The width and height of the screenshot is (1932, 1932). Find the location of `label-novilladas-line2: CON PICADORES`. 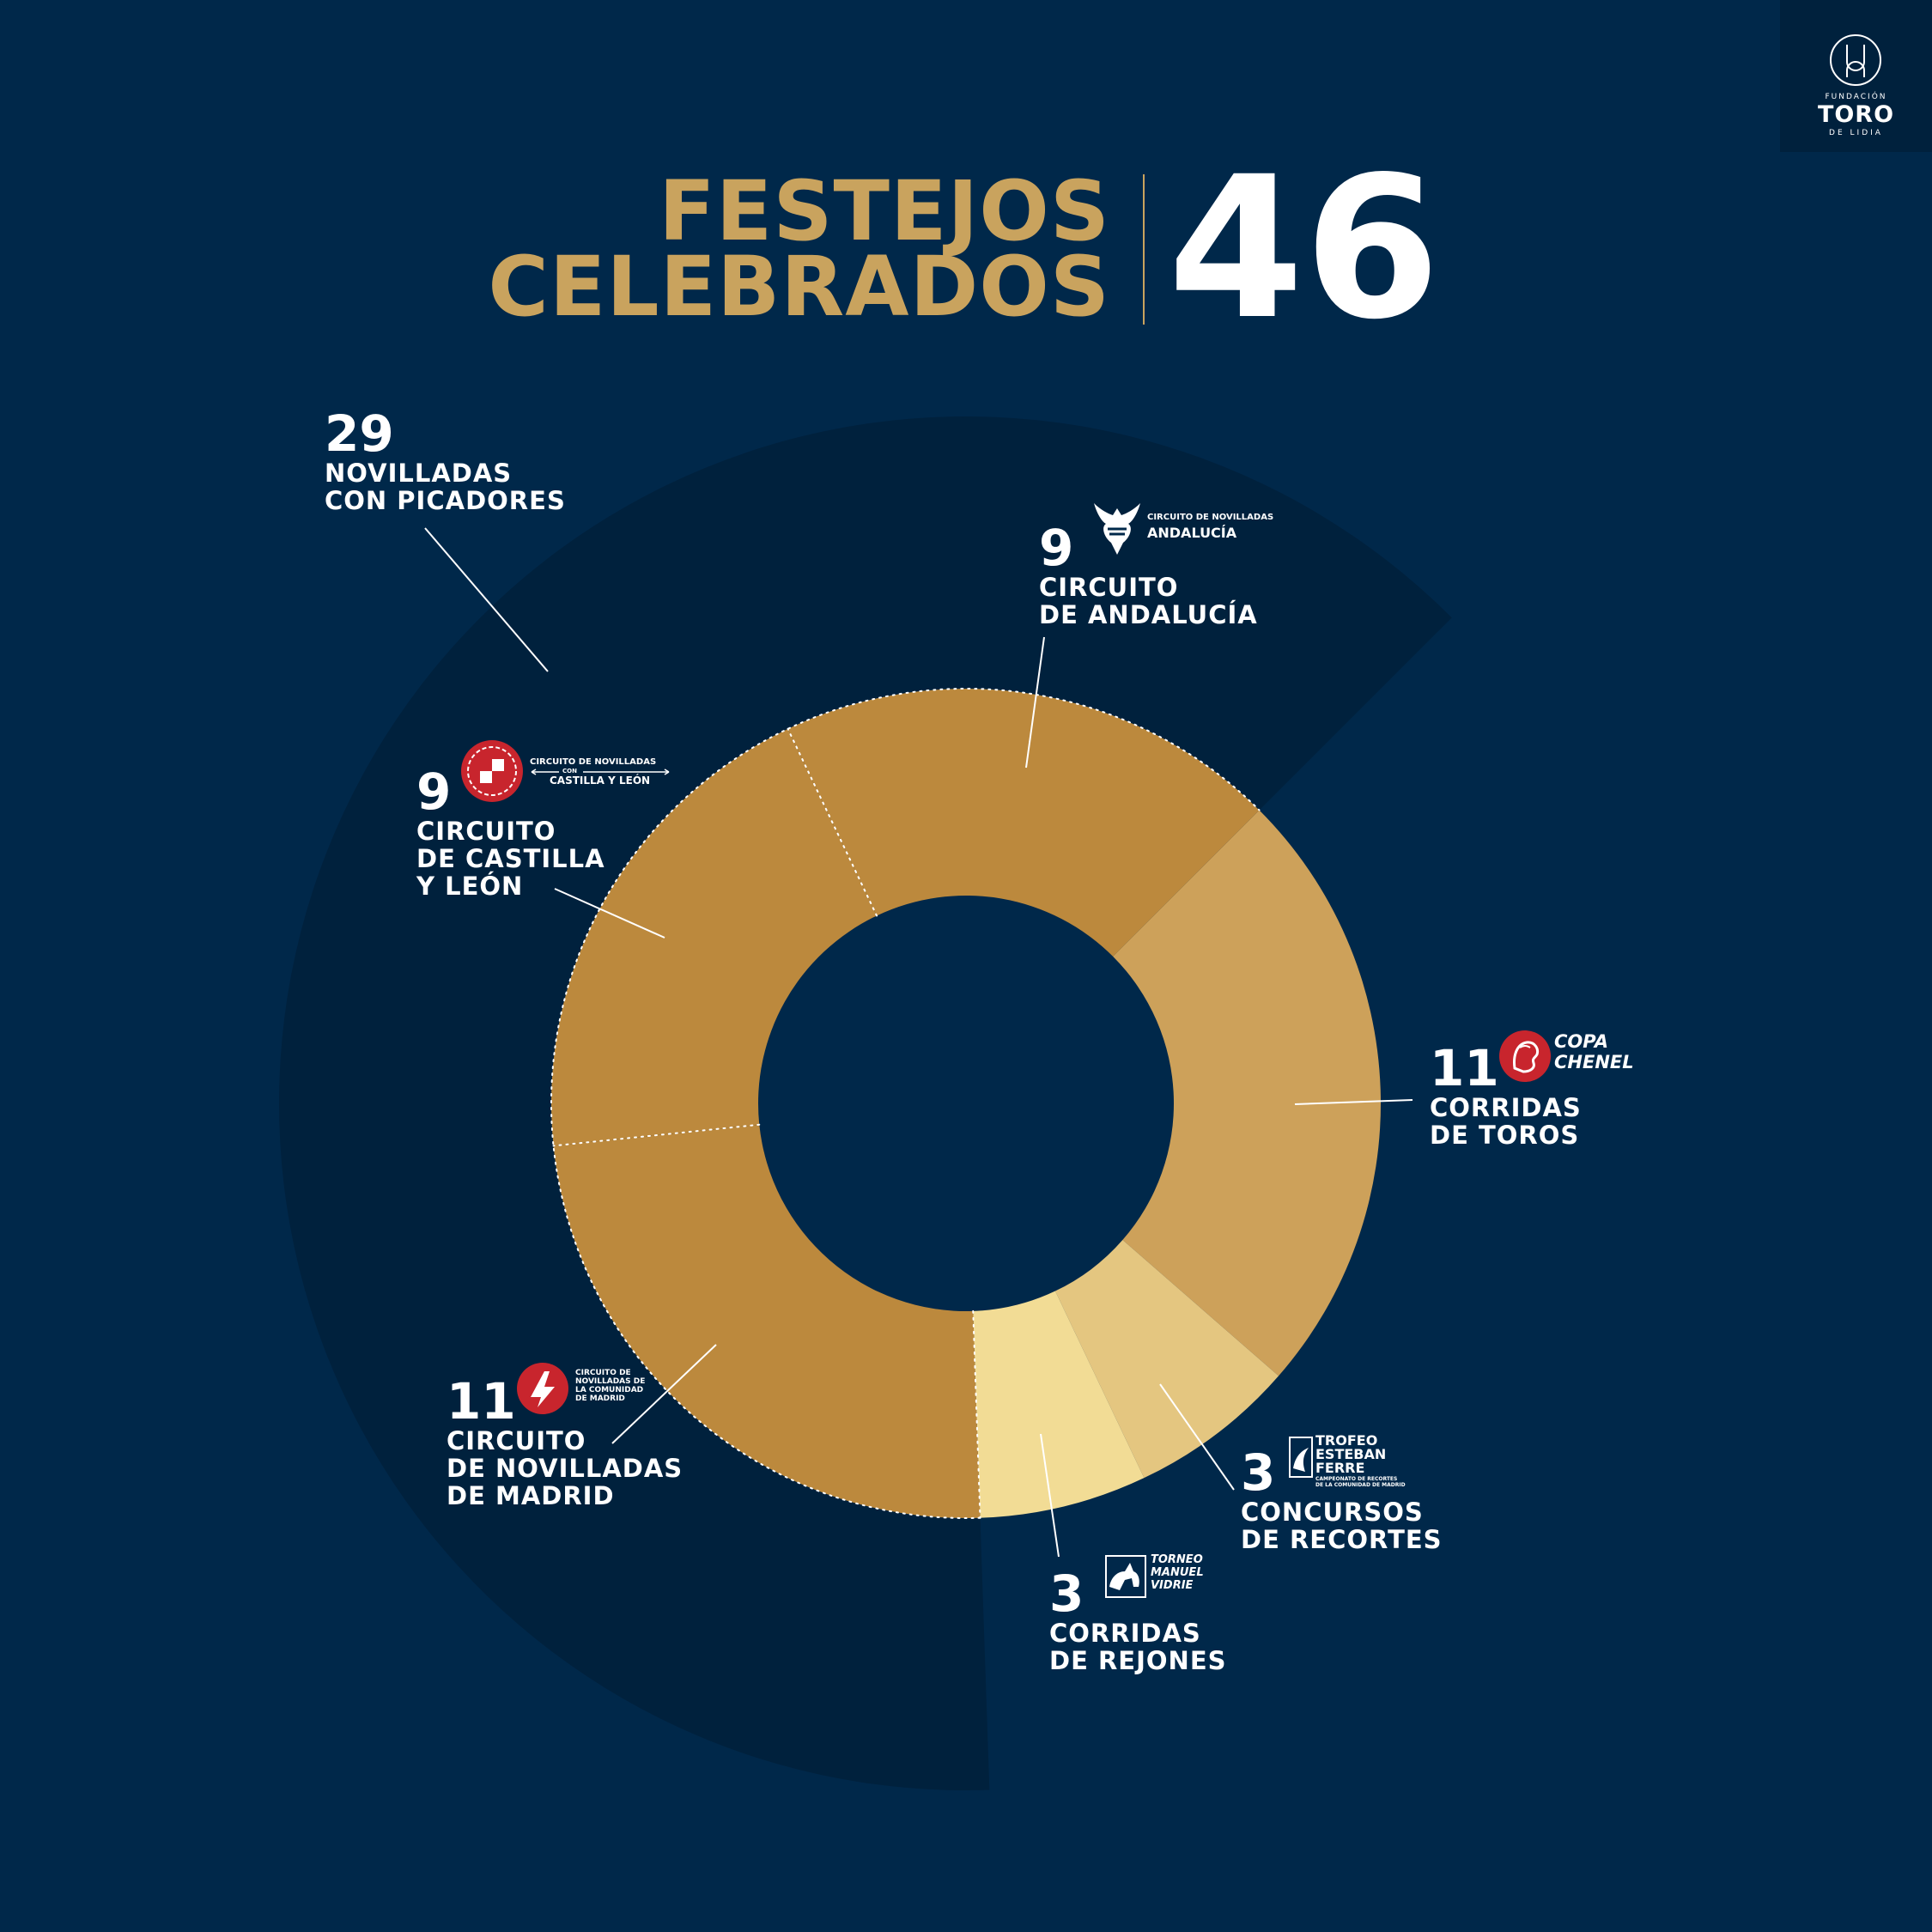

label-novilladas-line2: CON PICADORES is located at coordinates (446, 501).